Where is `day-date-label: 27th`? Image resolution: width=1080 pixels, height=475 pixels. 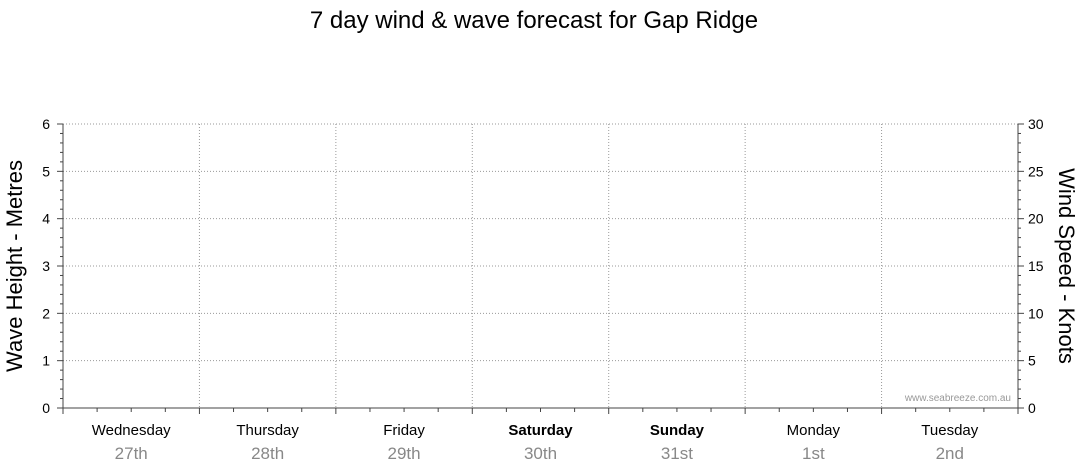
day-date-label: 27th is located at coordinates (131, 453).